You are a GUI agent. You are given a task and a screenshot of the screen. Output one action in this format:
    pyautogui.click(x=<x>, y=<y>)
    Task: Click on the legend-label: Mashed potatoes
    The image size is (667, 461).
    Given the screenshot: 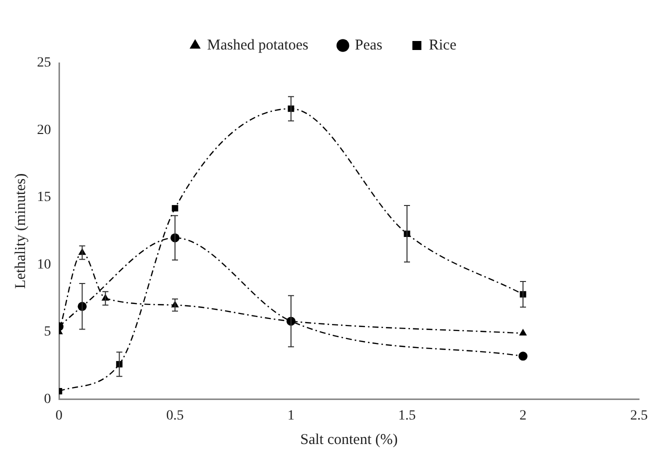 What is the action you would take?
    pyautogui.click(x=258, y=45)
    